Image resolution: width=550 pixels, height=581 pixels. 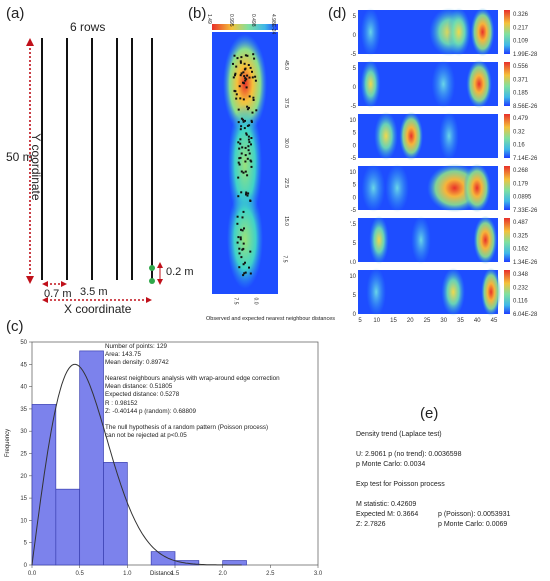 I want to click on z-line: Z: 2.7826, so click(x=371, y=524).